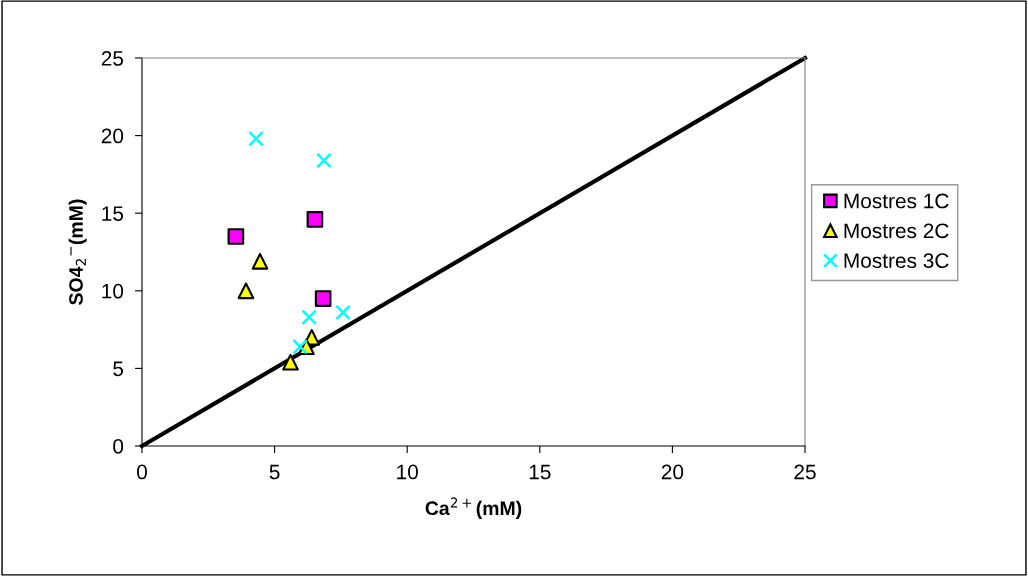 This screenshot has height=576, width=1028. Describe the element at coordinates (113, 213) in the screenshot. I see `y-tick-label: 15` at that location.